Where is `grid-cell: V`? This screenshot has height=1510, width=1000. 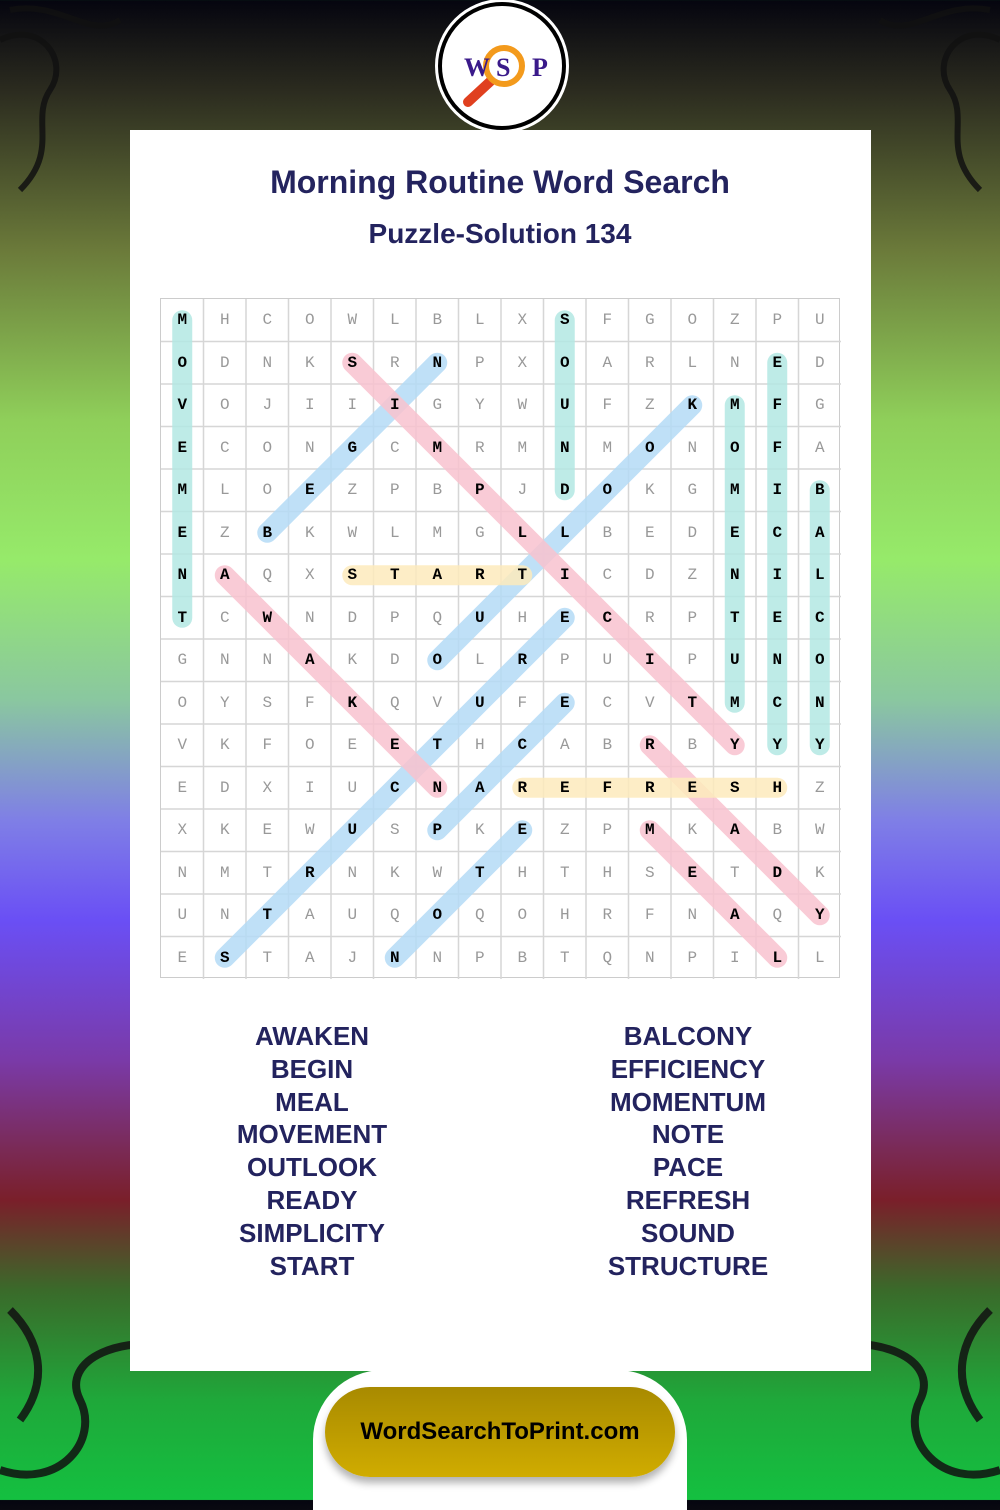 grid-cell: V is located at coordinates (437, 702).